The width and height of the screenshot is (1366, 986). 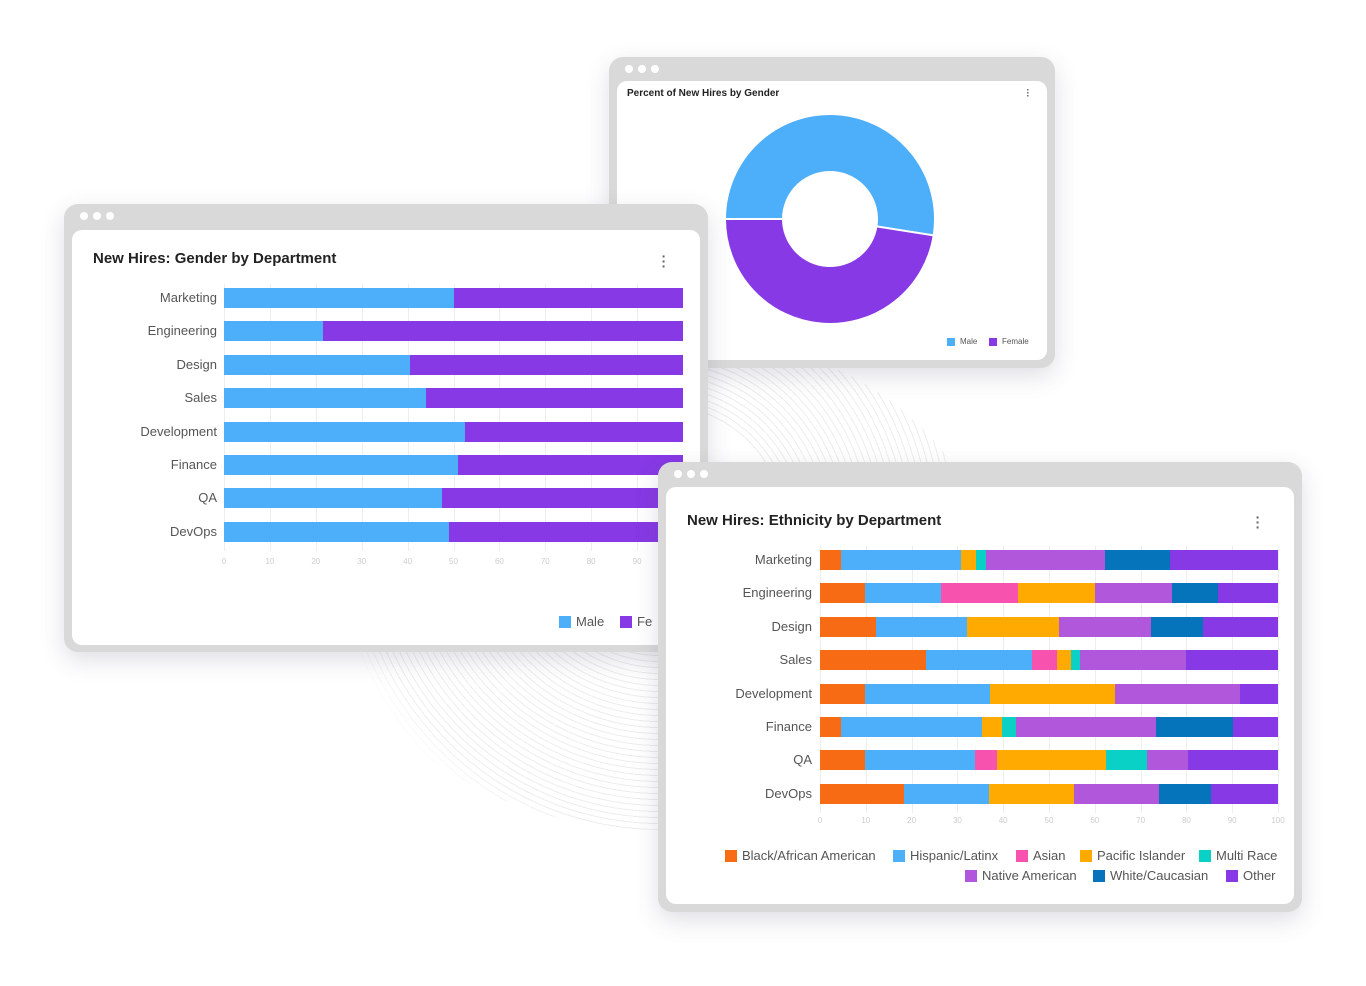 I want to click on chart-title: New Hires: Gender by Department, so click(x=215, y=258).